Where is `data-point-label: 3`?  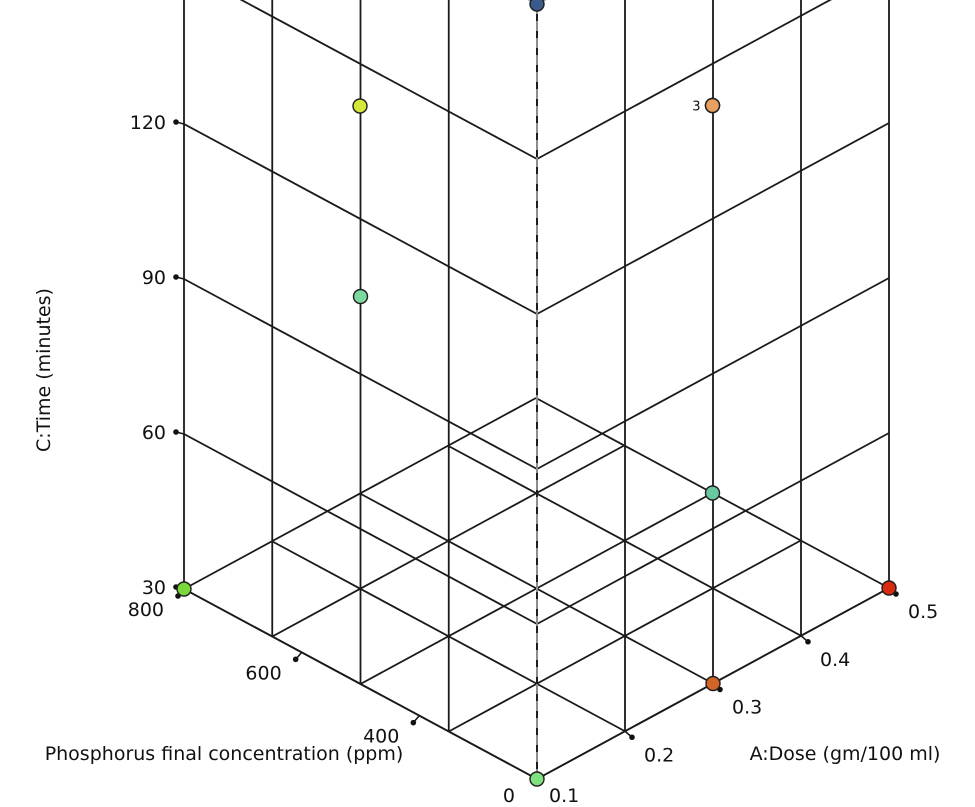
data-point-label: 3 is located at coordinates (696, 107).